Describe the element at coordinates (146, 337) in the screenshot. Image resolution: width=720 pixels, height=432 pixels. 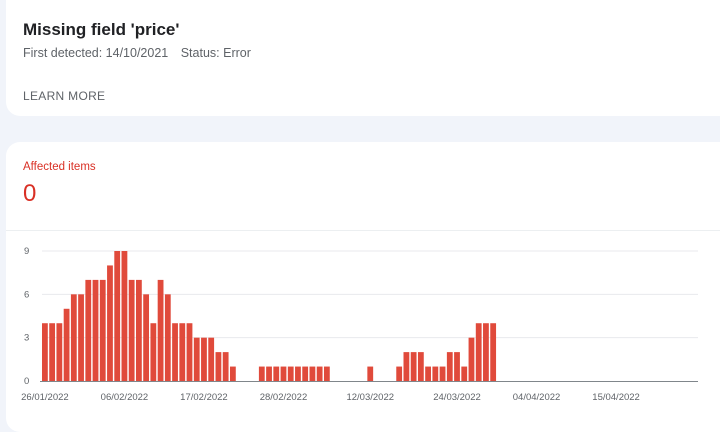
I see `bar-09/02/2022` at that location.